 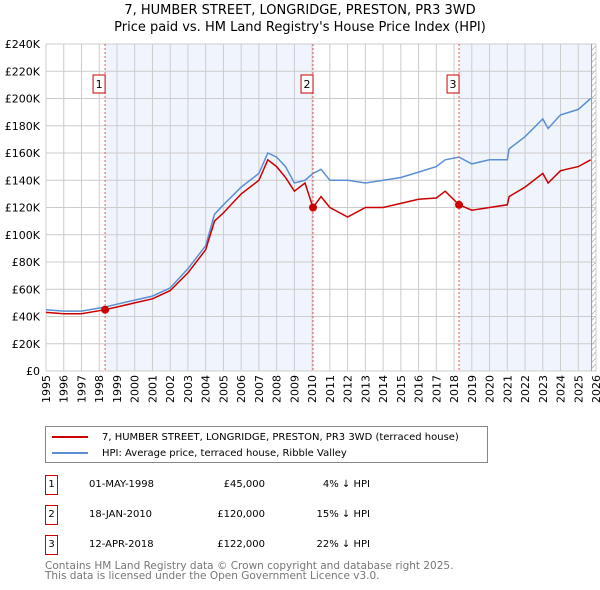 I want to click on x-tick-label: 2014, so click(x=383, y=389).